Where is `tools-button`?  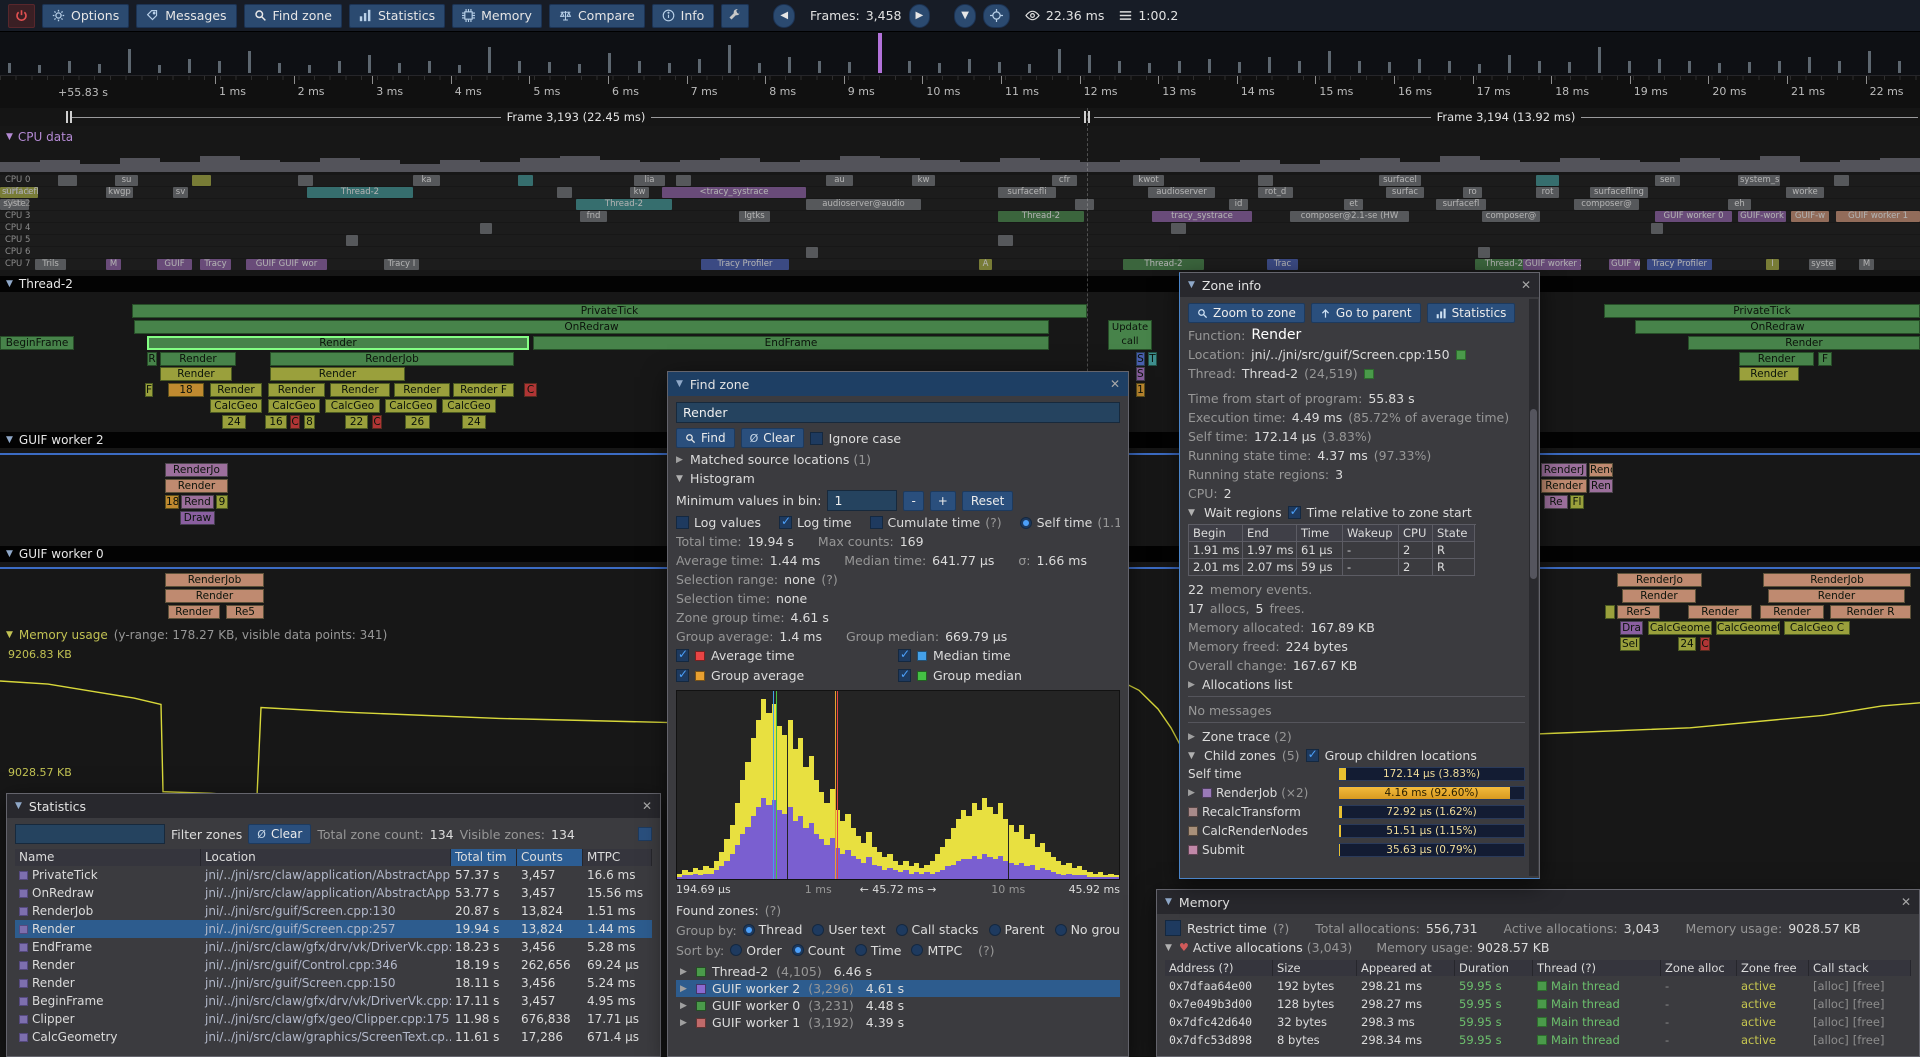 tools-button is located at coordinates (735, 15).